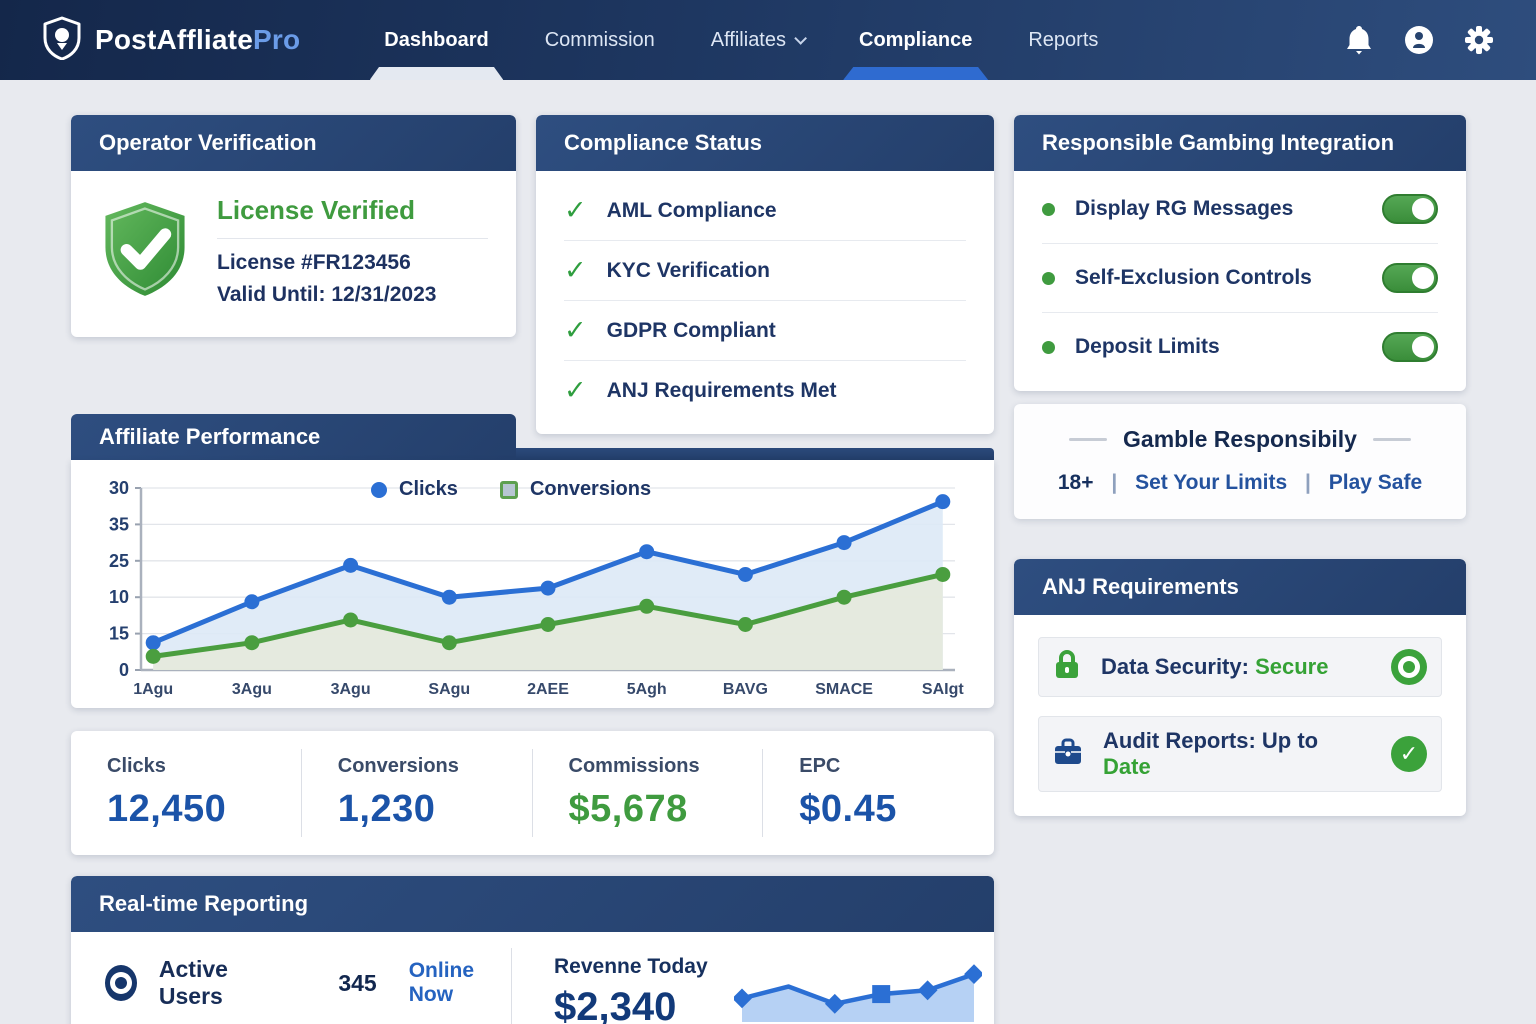  Describe the element at coordinates (436, 73) in the screenshot. I see `dashboard-tab-indicator` at that location.